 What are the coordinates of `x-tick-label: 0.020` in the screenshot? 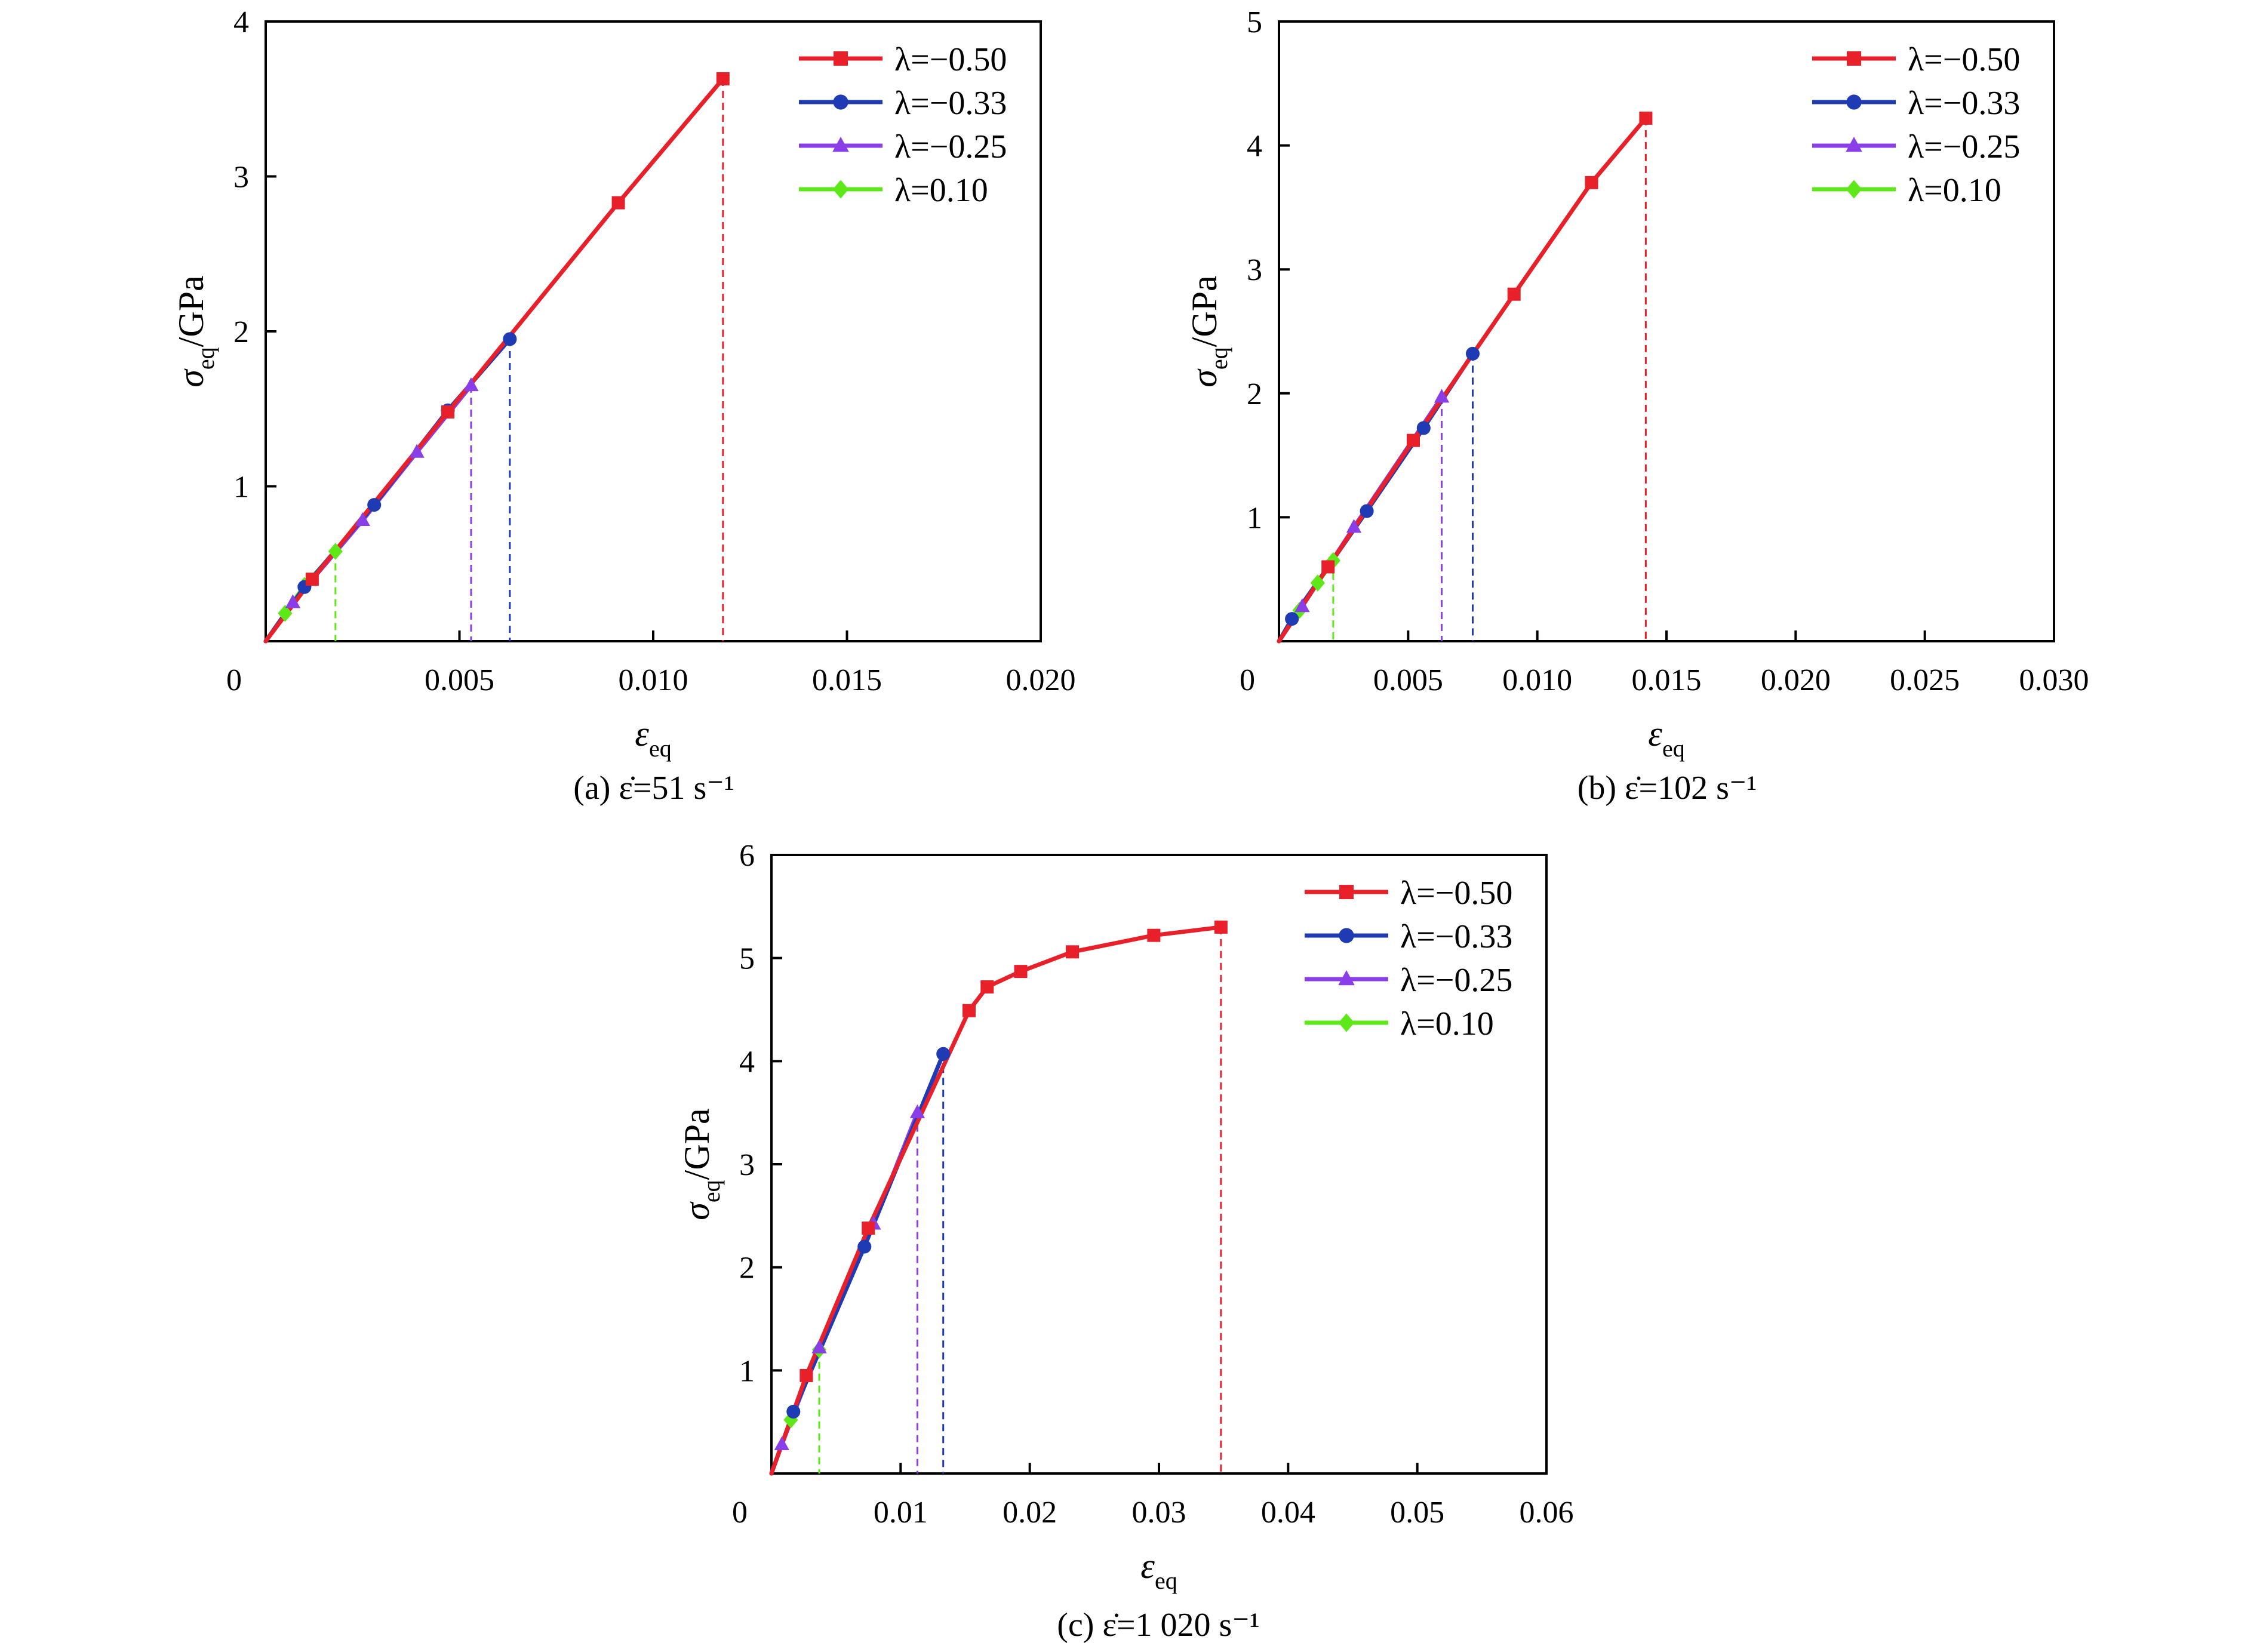 It's located at (1041, 680).